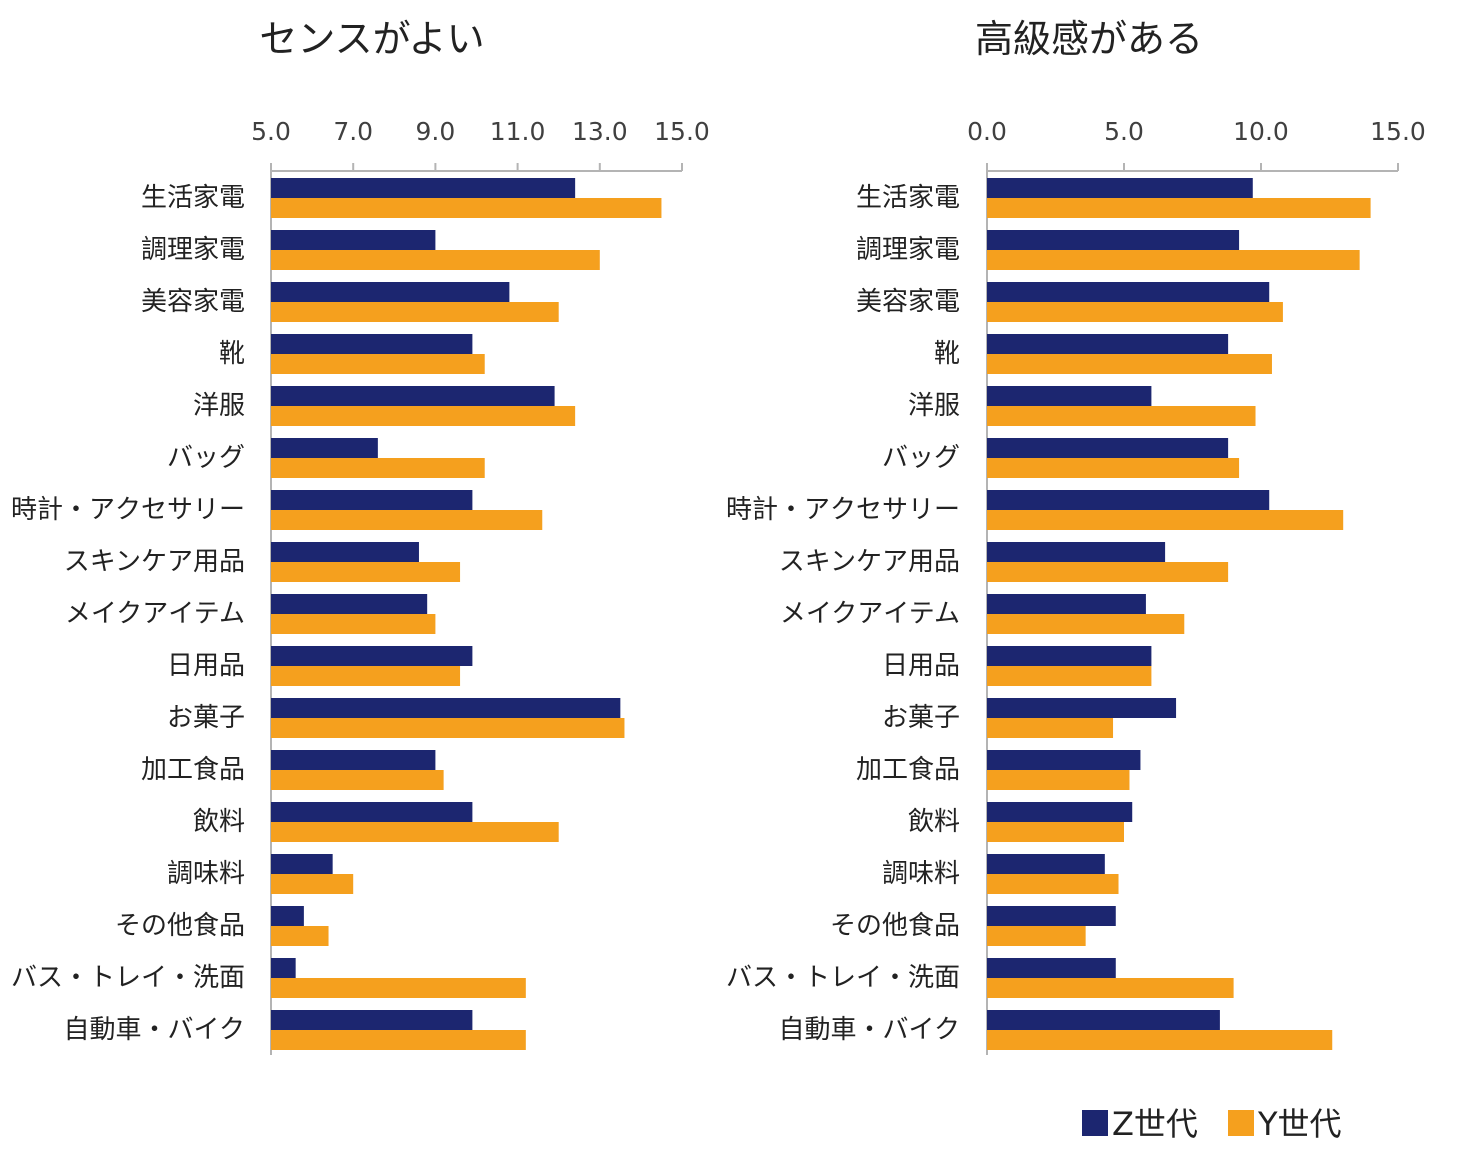  Describe the element at coordinates (1241, 1123) in the screenshot. I see `legend-swatch-y` at that location.